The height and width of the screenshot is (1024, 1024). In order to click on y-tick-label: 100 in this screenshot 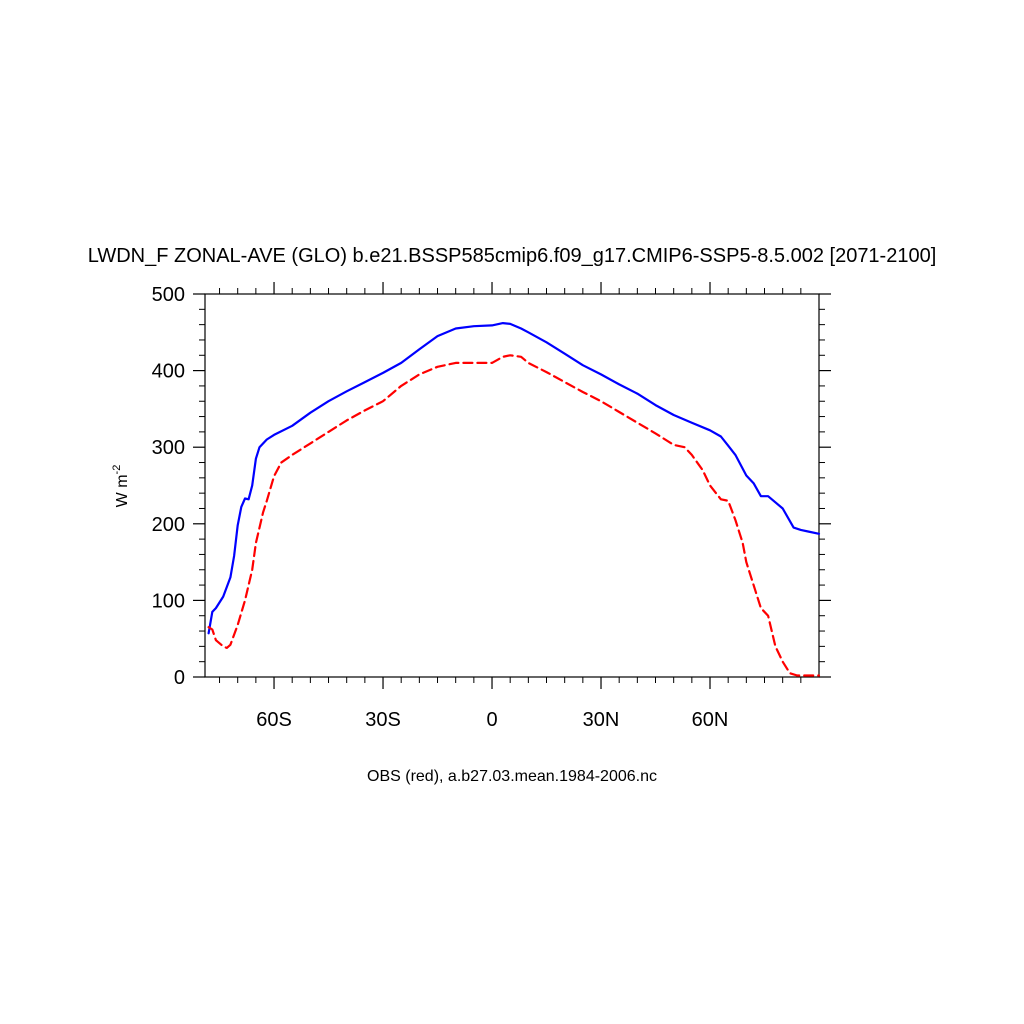, I will do `click(168, 601)`.